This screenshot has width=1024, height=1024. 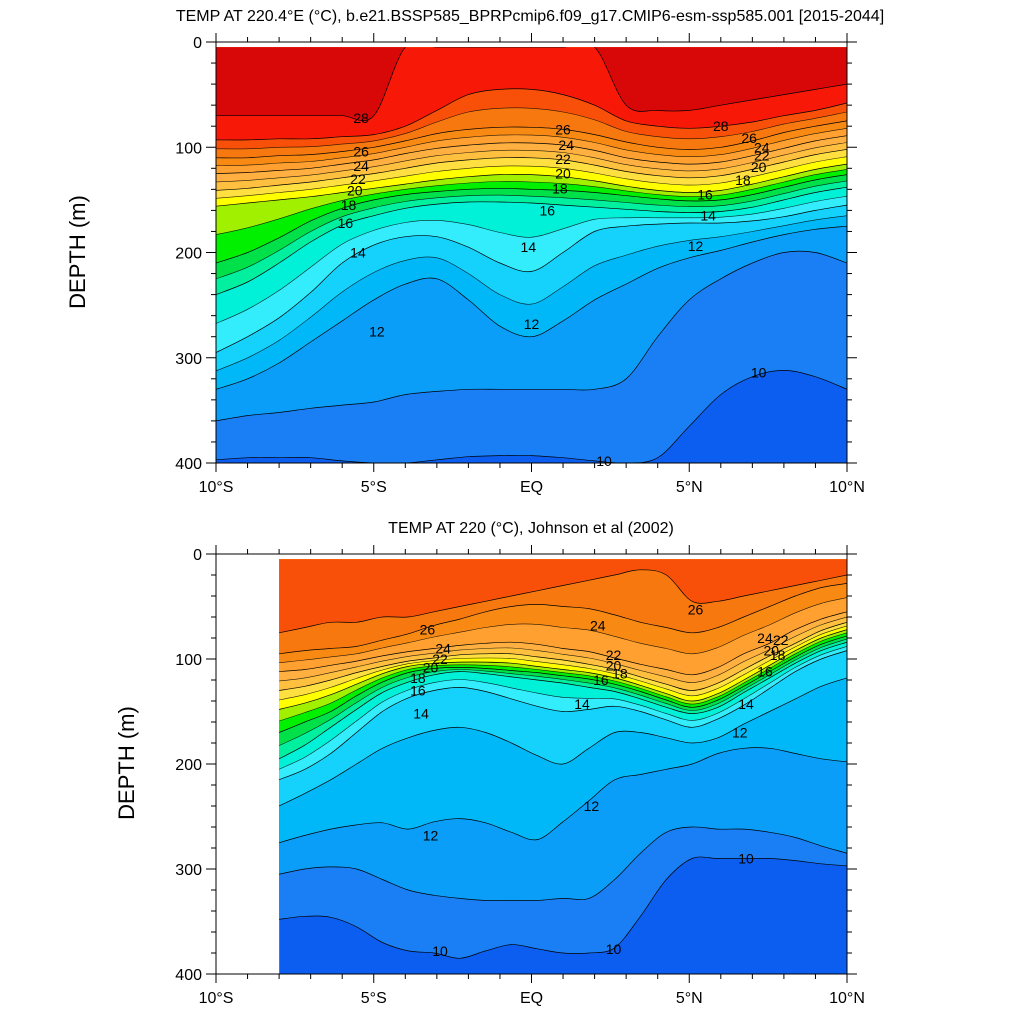 I want to click on y-axis-label-bottom: DEPTH (m), so click(x=126, y=763).